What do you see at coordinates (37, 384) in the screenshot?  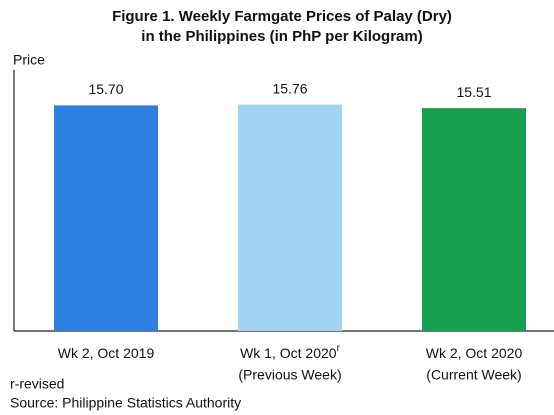 I see `footnote: r-revised` at bounding box center [37, 384].